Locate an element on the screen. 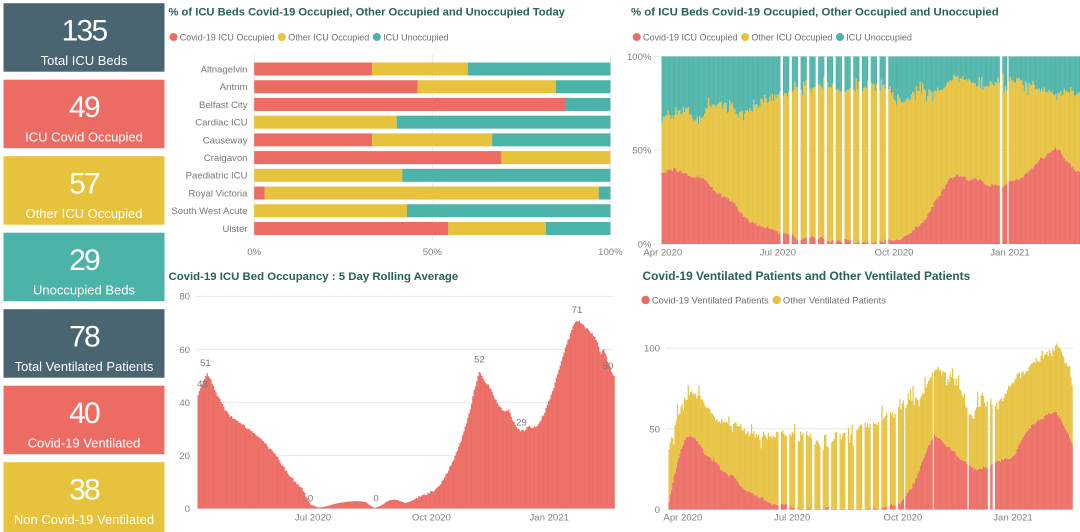 This screenshot has width=1080, height=532. svg-text: 80 is located at coordinates (184, 297).